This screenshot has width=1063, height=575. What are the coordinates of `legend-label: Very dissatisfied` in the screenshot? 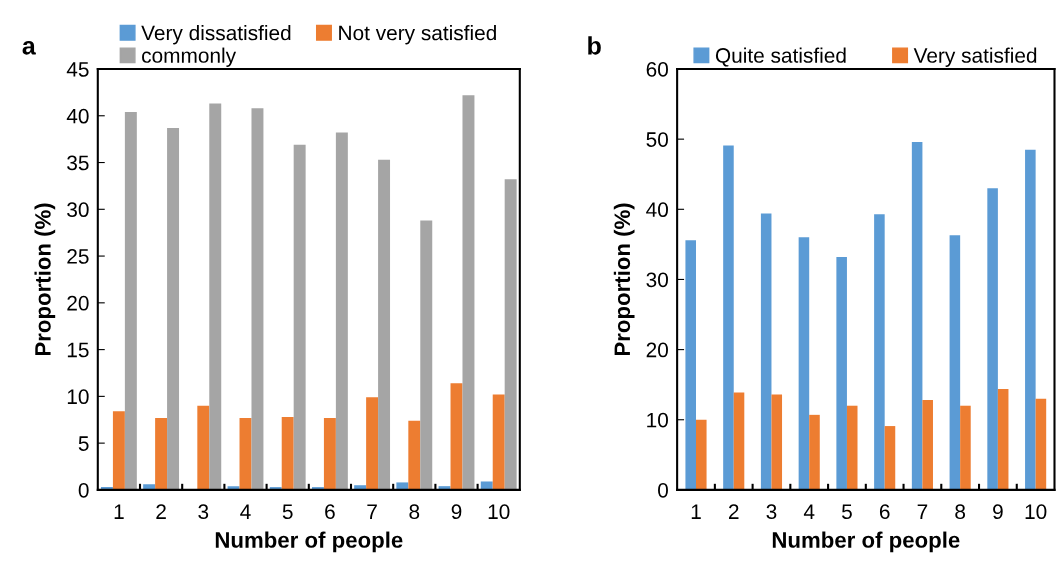 It's located at (216, 35).